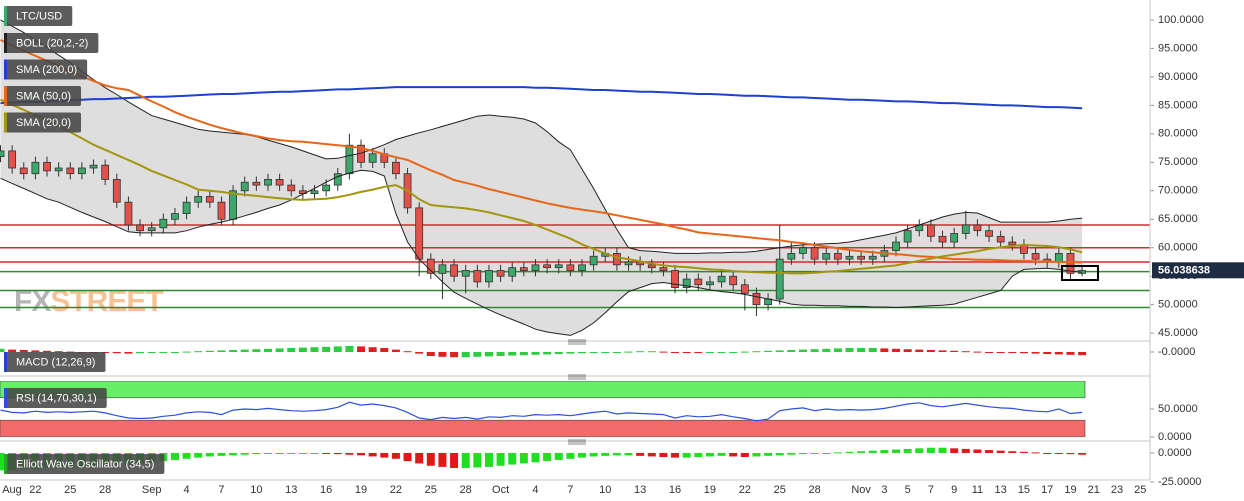  I want to click on x-tick-label: Aug, so click(12, 490).